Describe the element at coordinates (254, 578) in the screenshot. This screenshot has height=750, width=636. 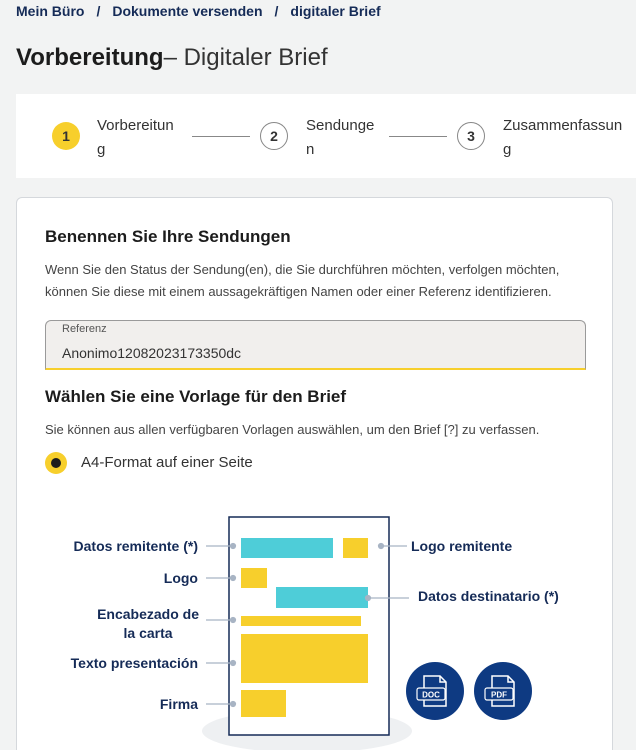
I see `block-logo` at that location.